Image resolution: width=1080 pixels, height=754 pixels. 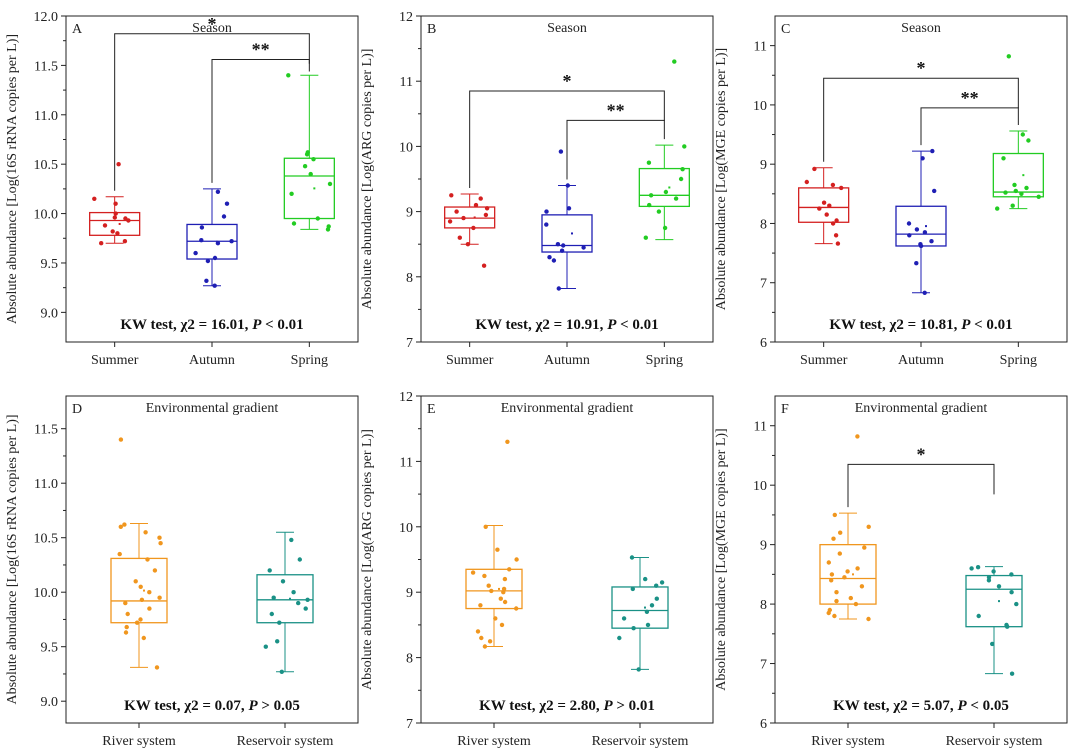 I want to click on x-tick-label: Summer, so click(x=470, y=360).